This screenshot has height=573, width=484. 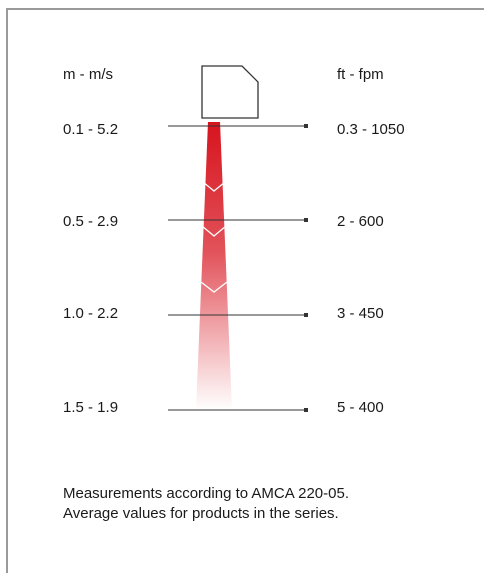 I want to click on note-line: Measurements according to AMCA 220-05., so click(x=206, y=493).